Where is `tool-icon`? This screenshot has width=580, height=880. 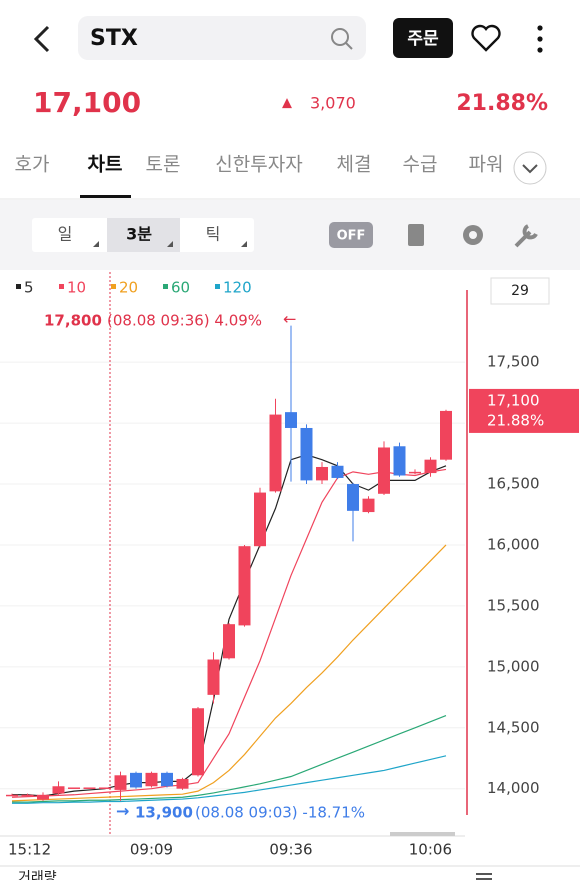
tool-icon is located at coordinates (526, 236).